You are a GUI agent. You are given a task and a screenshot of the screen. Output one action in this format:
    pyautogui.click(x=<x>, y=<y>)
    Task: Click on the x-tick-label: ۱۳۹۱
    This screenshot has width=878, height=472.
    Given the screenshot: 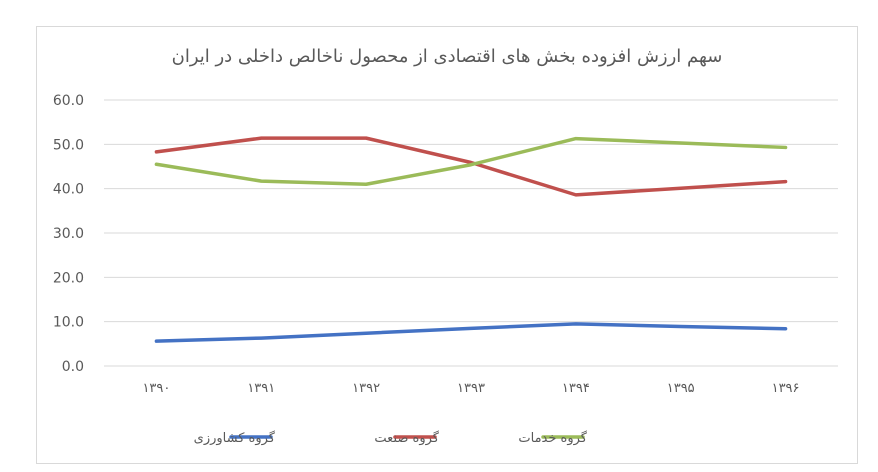 What is the action you would take?
    pyautogui.click(x=261, y=388)
    